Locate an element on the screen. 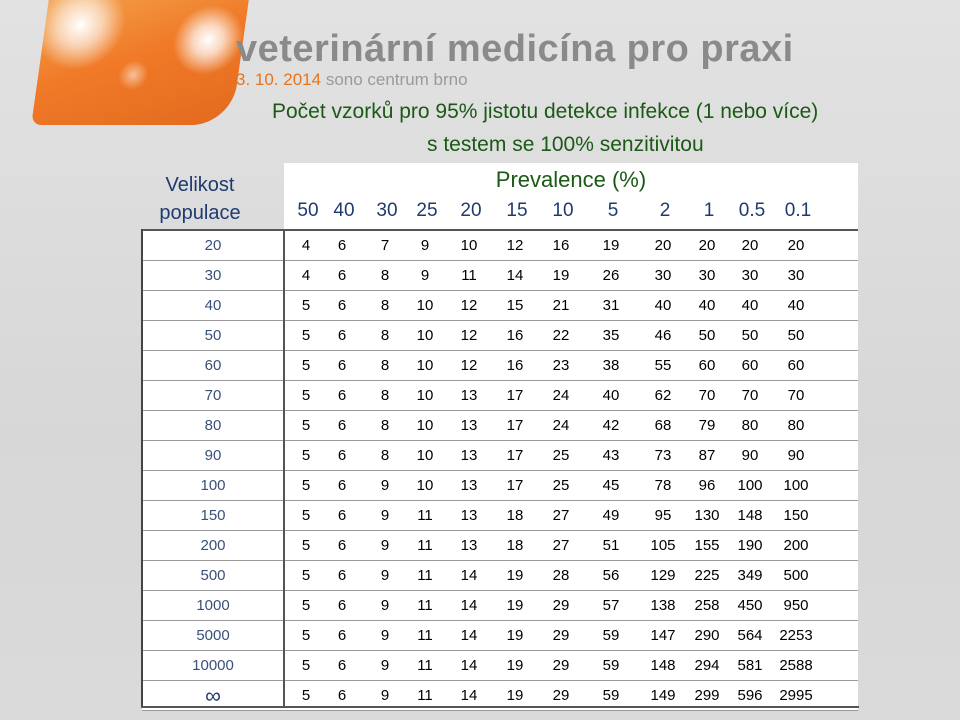  prevalence-header: 30 is located at coordinates (387, 210).